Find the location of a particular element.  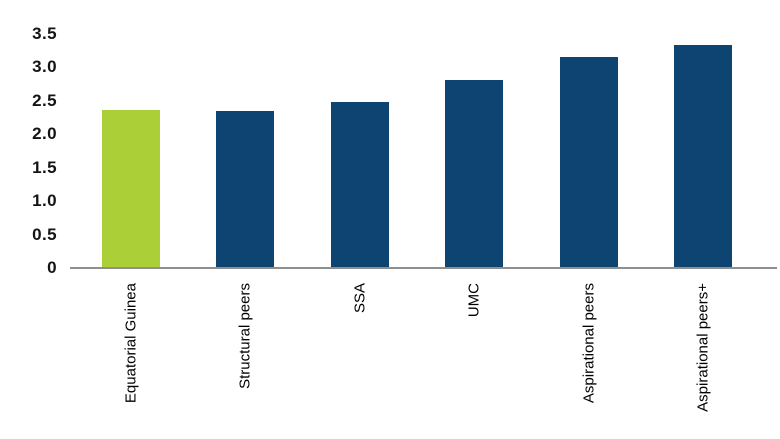

x-category-label: Aspirational peers is located at coordinates (589, 343).